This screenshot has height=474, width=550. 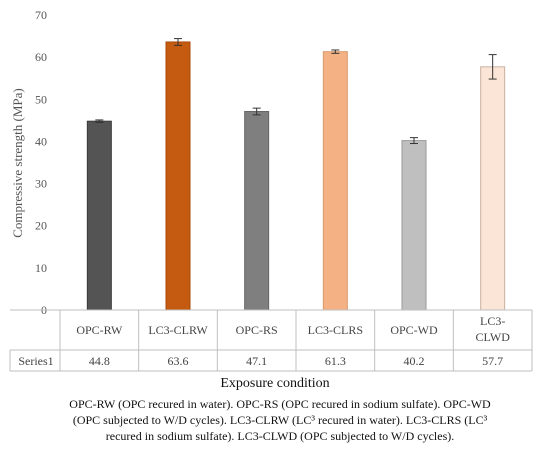 I want to click on series-label: Series1, so click(x=35, y=361).